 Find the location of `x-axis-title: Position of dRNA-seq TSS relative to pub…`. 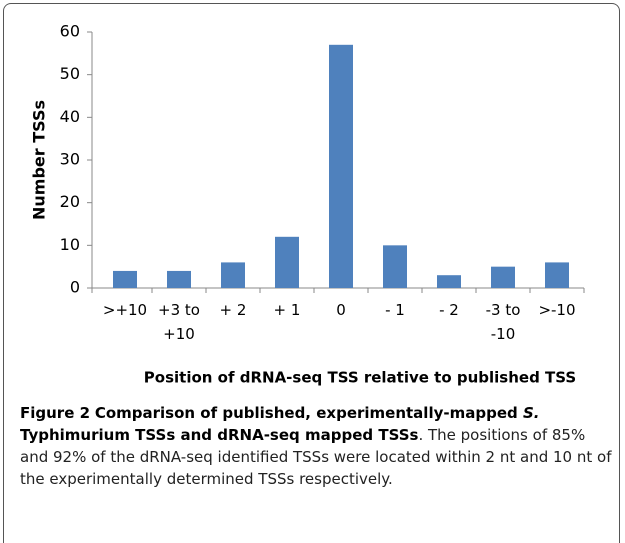

x-axis-title: Position of dRNA-seq TSS relative to pub… is located at coordinates (360, 378).